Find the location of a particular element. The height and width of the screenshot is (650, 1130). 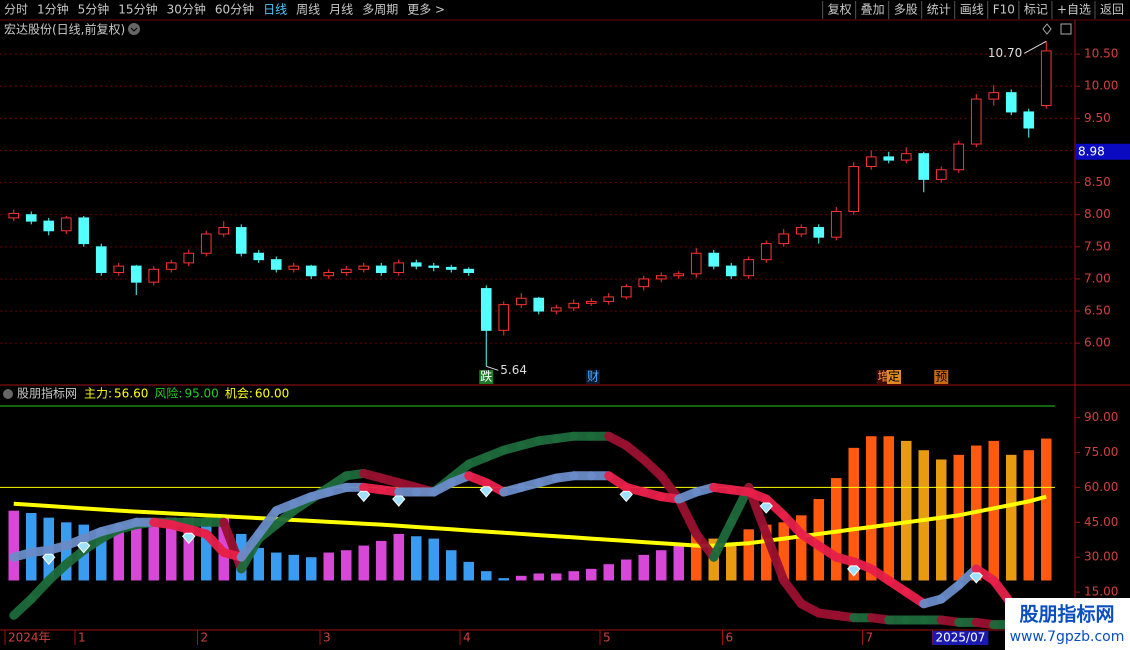

y-tick-label: 9.50 is located at coordinates (1097, 118).